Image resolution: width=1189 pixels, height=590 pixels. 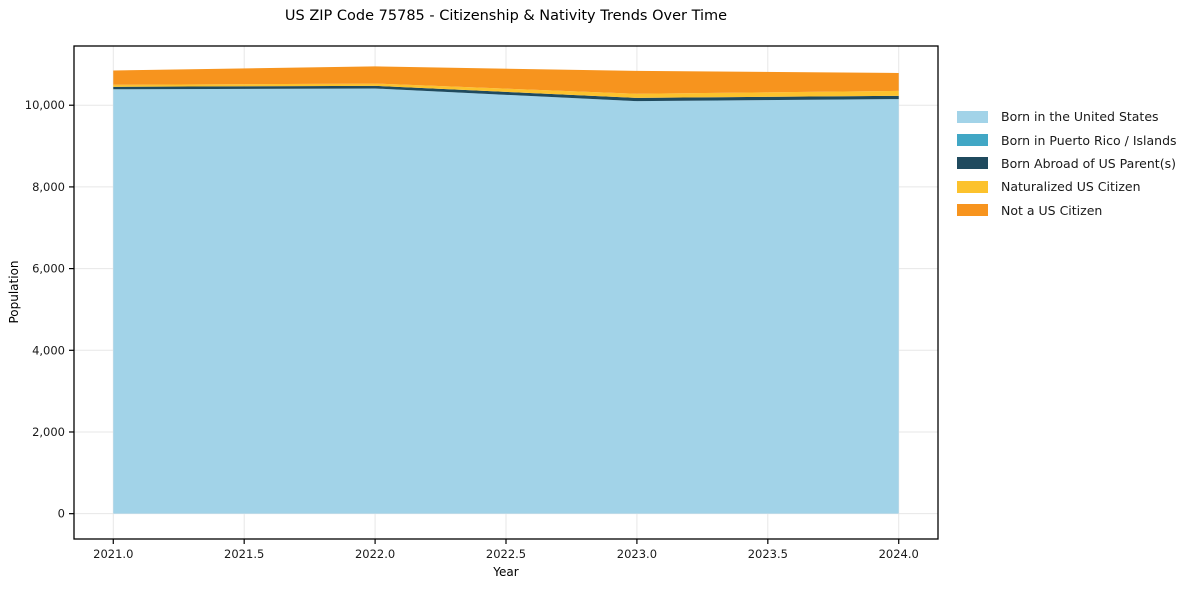 I want to click on x-tick-label: 2023.0, so click(x=637, y=554).